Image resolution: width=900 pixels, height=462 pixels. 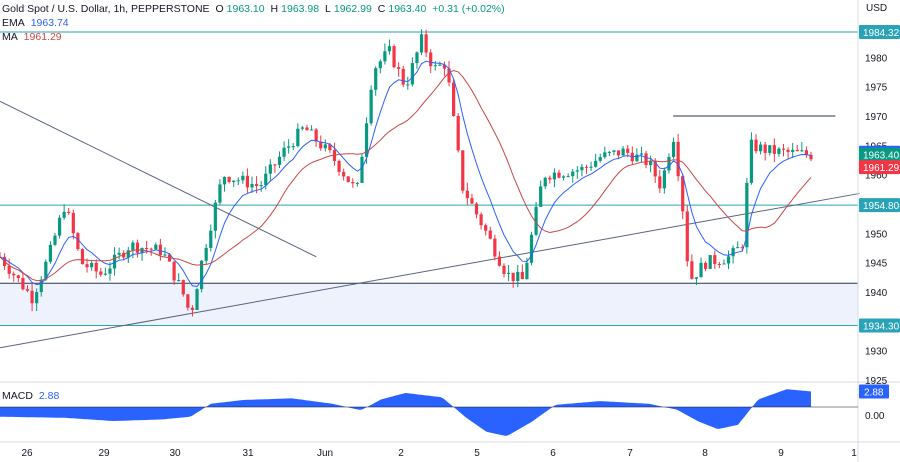 I want to click on x-tick-label: 26, so click(x=27, y=453).